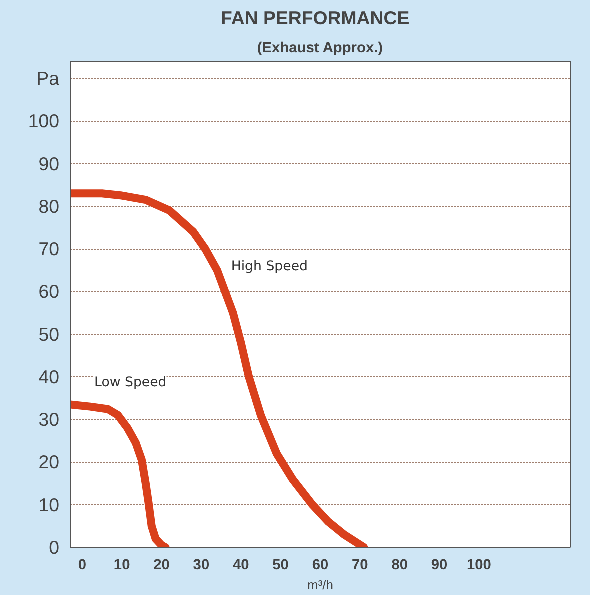 The image size is (595, 601). I want to click on x-axis-title: m³/h, so click(321, 585).